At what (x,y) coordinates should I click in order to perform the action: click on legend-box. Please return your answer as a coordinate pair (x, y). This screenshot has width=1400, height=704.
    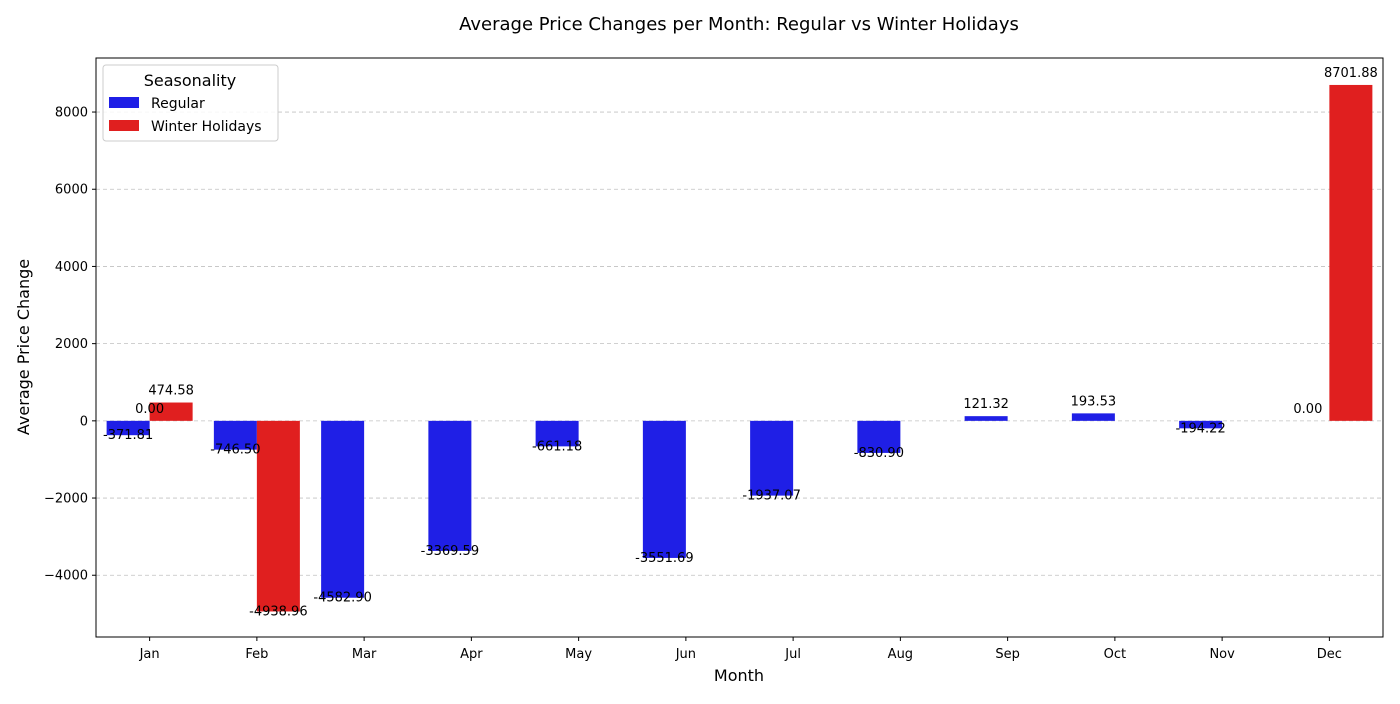
    Looking at the image, I should click on (190, 103).